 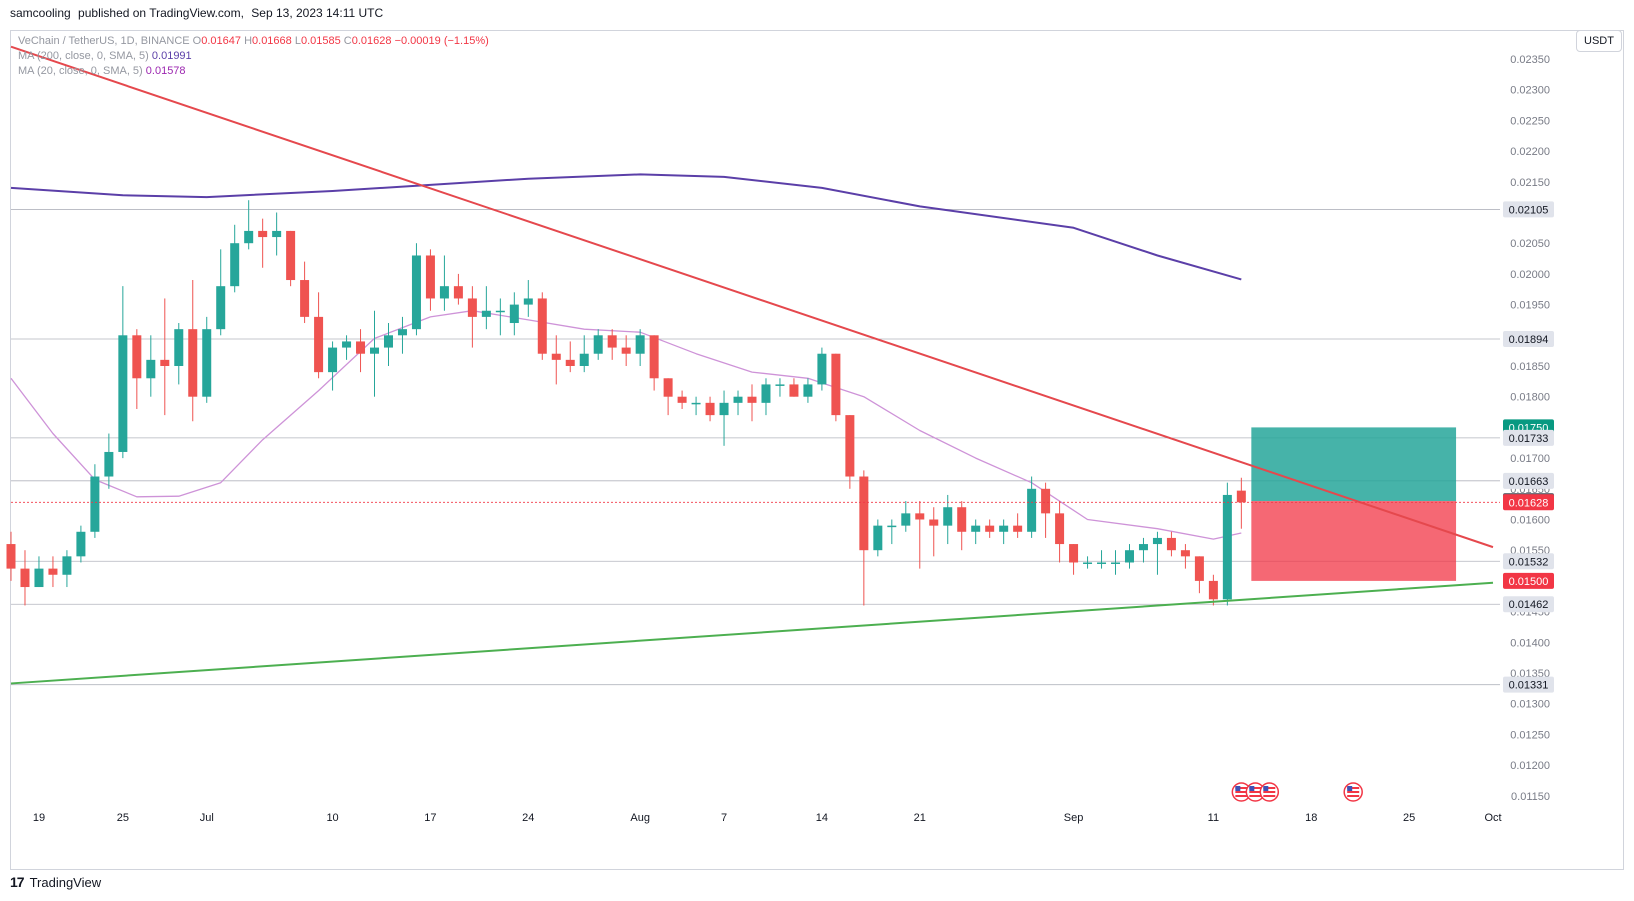 I want to click on support-trendline, so click(x=752, y=633).